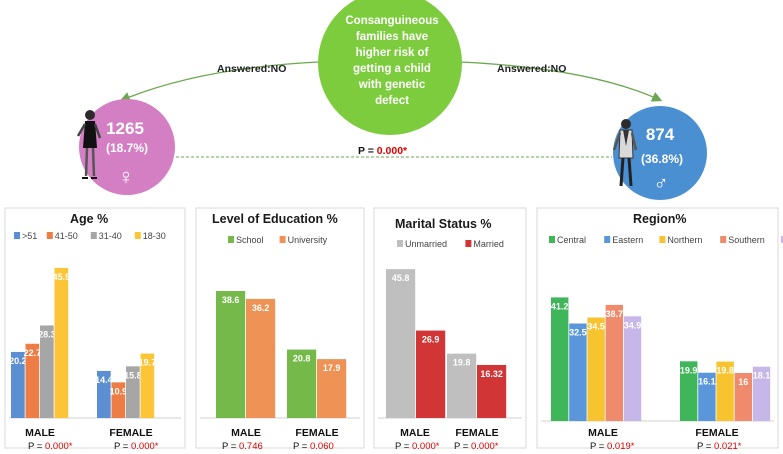 This screenshot has height=454, width=783. What do you see at coordinates (250, 240) in the screenshot?
I see `legend-label: School` at bounding box center [250, 240].